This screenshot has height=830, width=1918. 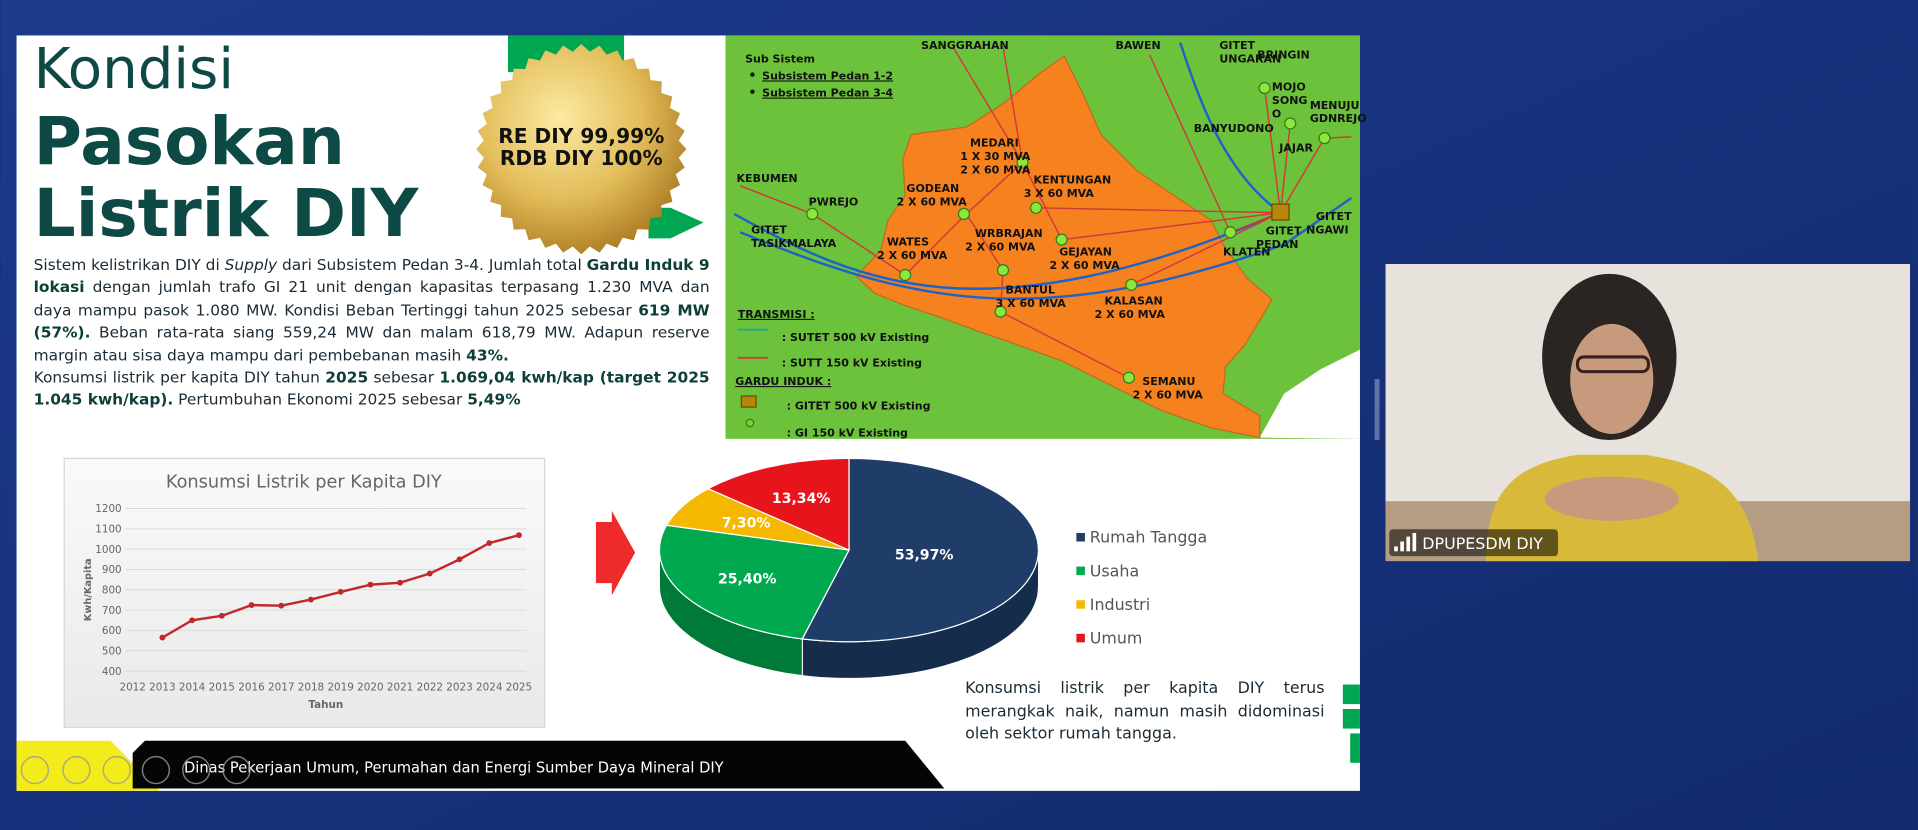 What do you see at coordinates (1120, 604) in the screenshot?
I see `legend-label: Industri` at bounding box center [1120, 604].